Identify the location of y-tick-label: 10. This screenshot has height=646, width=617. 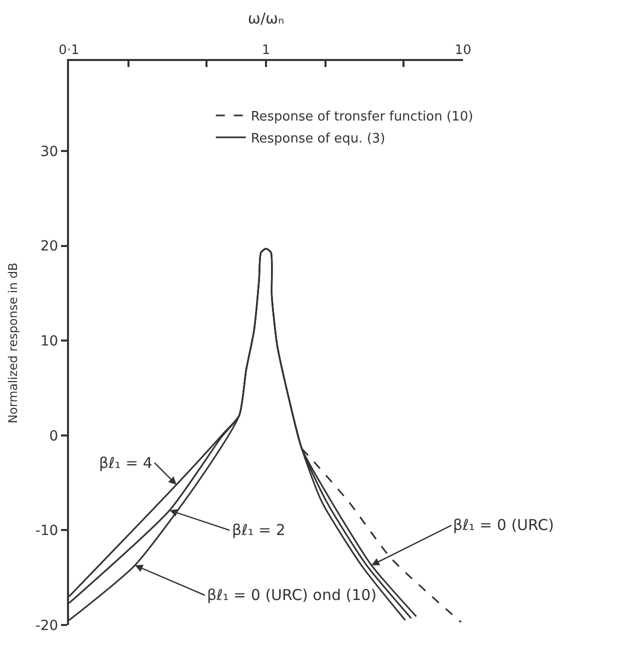
(49, 342).